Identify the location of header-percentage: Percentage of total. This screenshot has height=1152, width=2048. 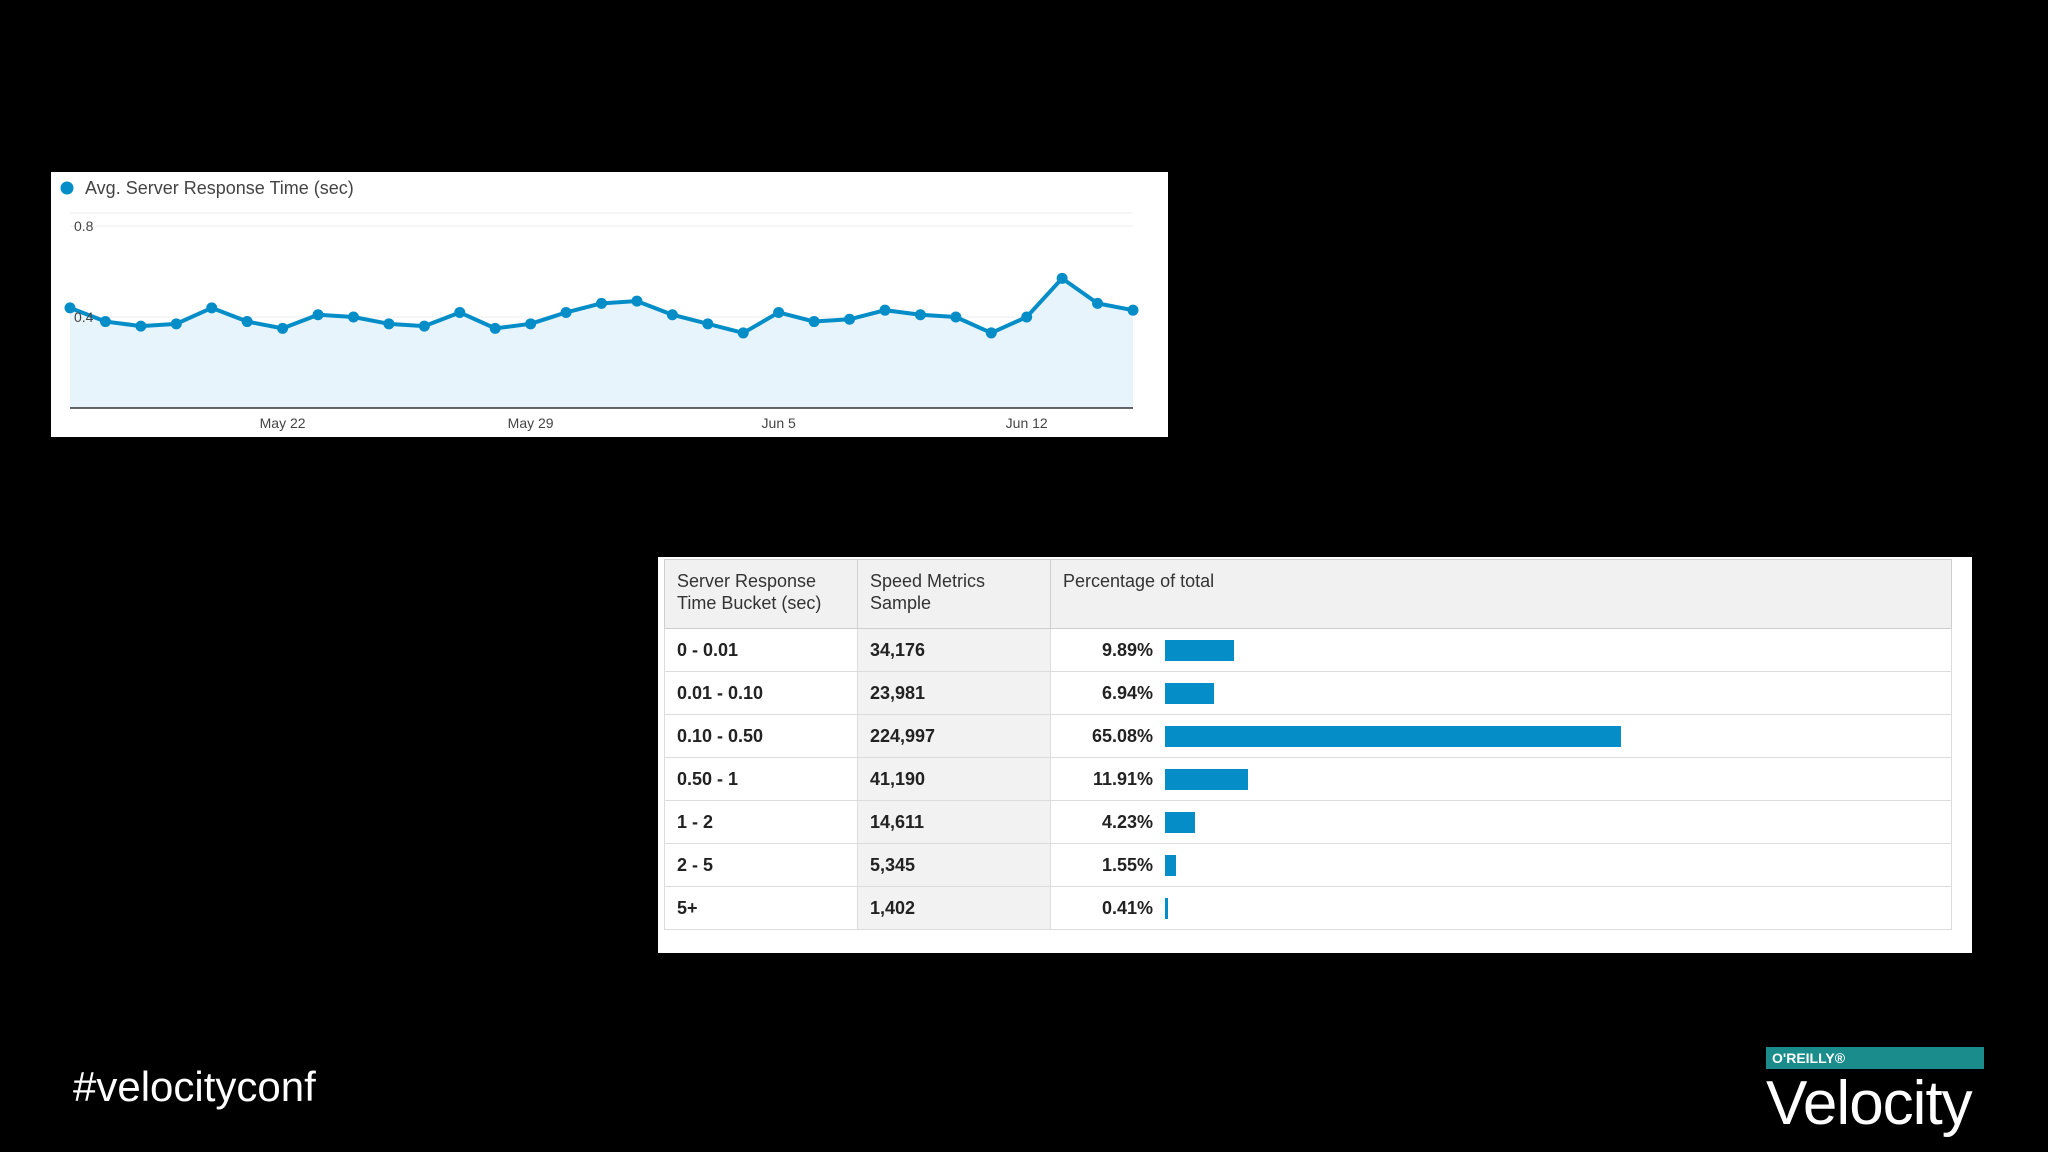
(1501, 594).